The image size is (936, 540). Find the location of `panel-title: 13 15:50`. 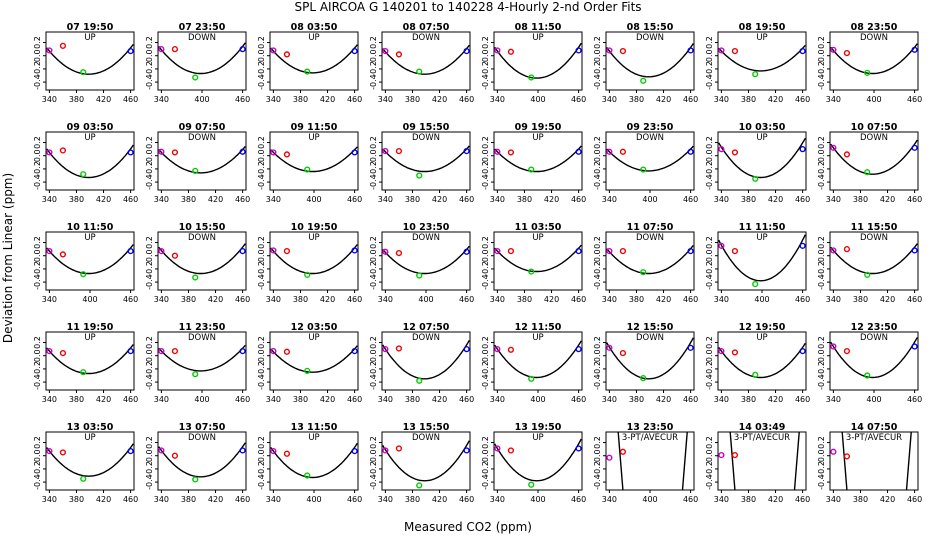

panel-title: 13 15:50 is located at coordinates (426, 427).